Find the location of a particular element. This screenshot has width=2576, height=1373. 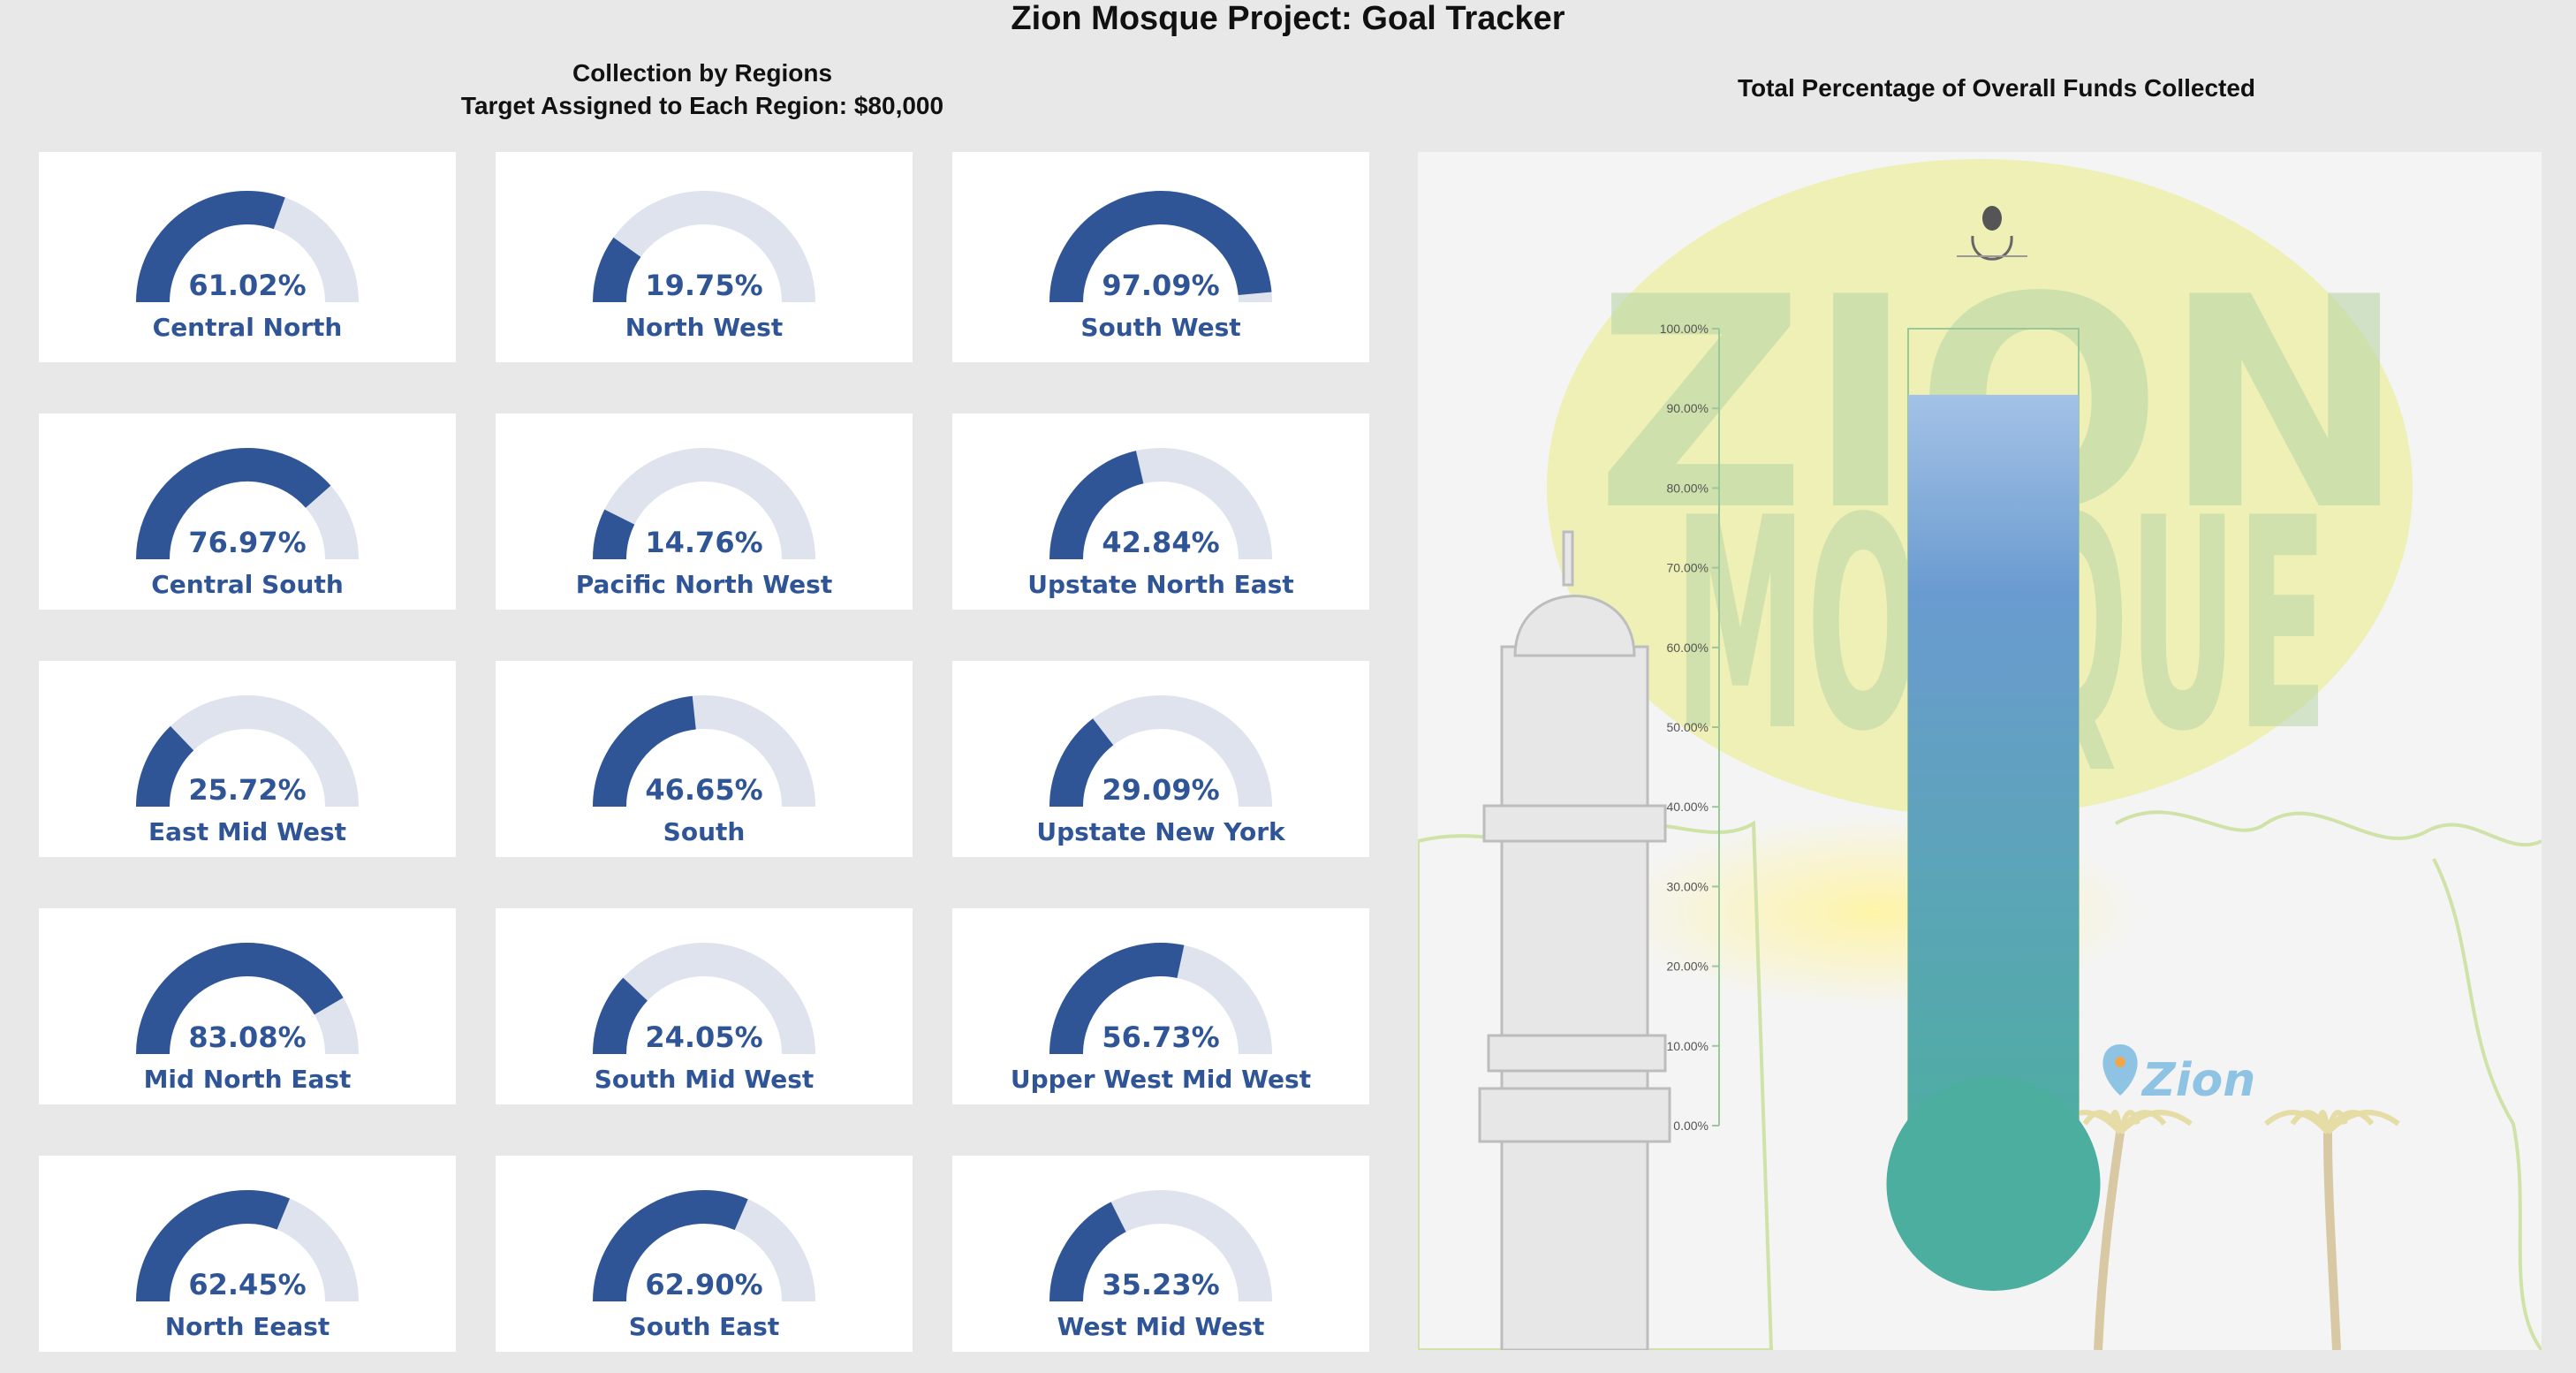

gauge-value-label: 25.72% is located at coordinates (247, 790).